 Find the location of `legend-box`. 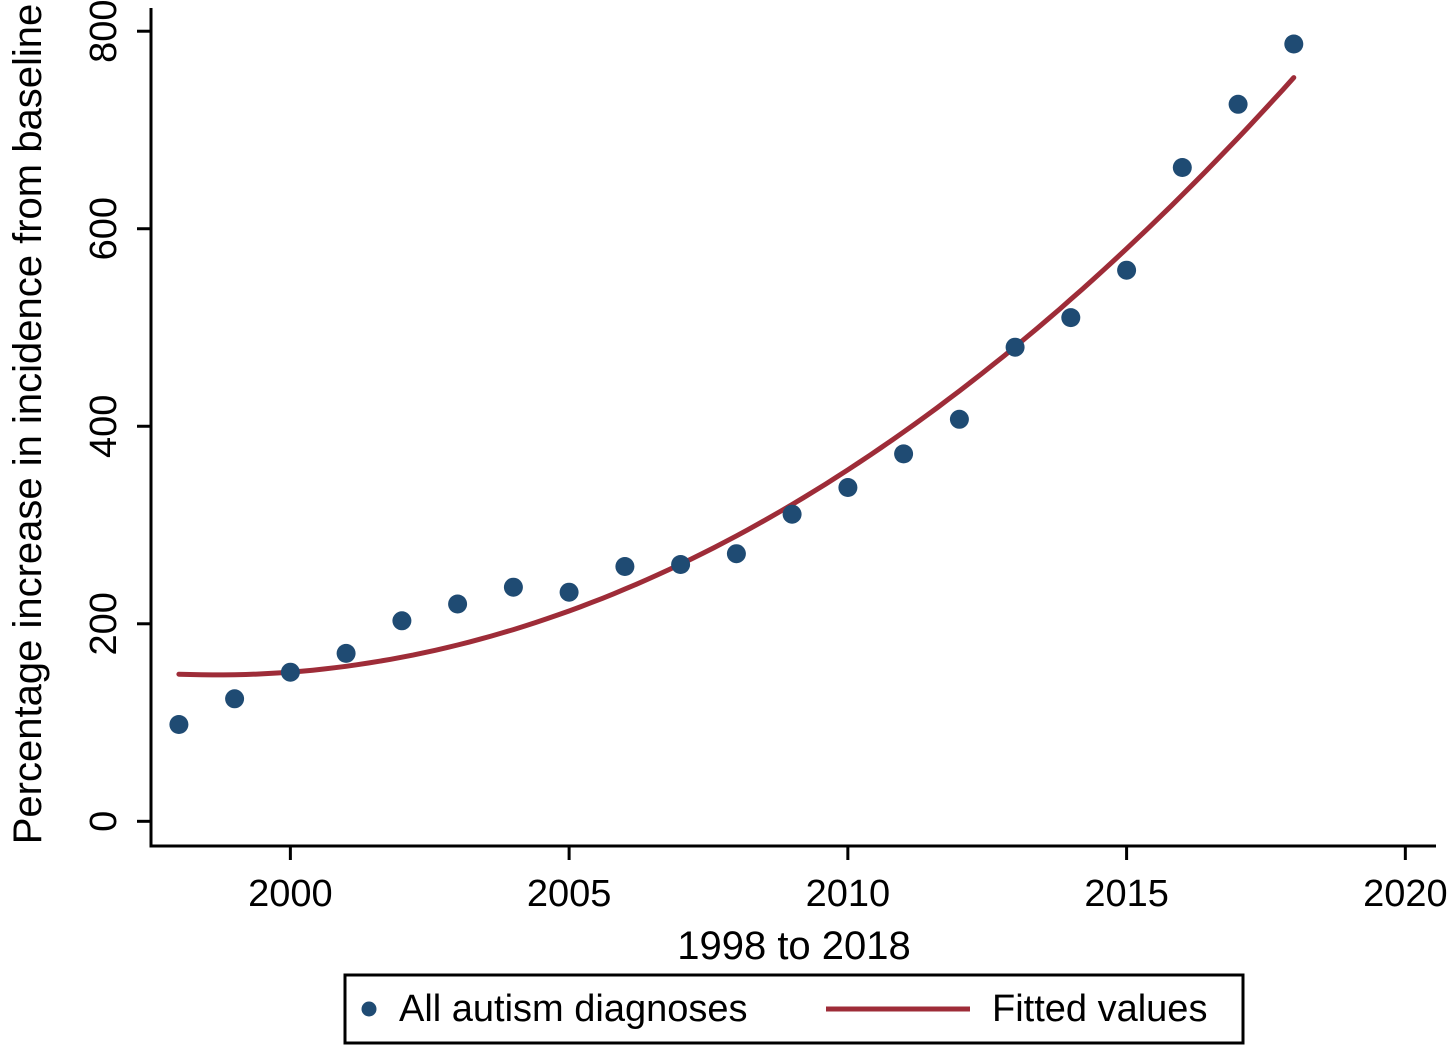

legend-box is located at coordinates (794, 1009).